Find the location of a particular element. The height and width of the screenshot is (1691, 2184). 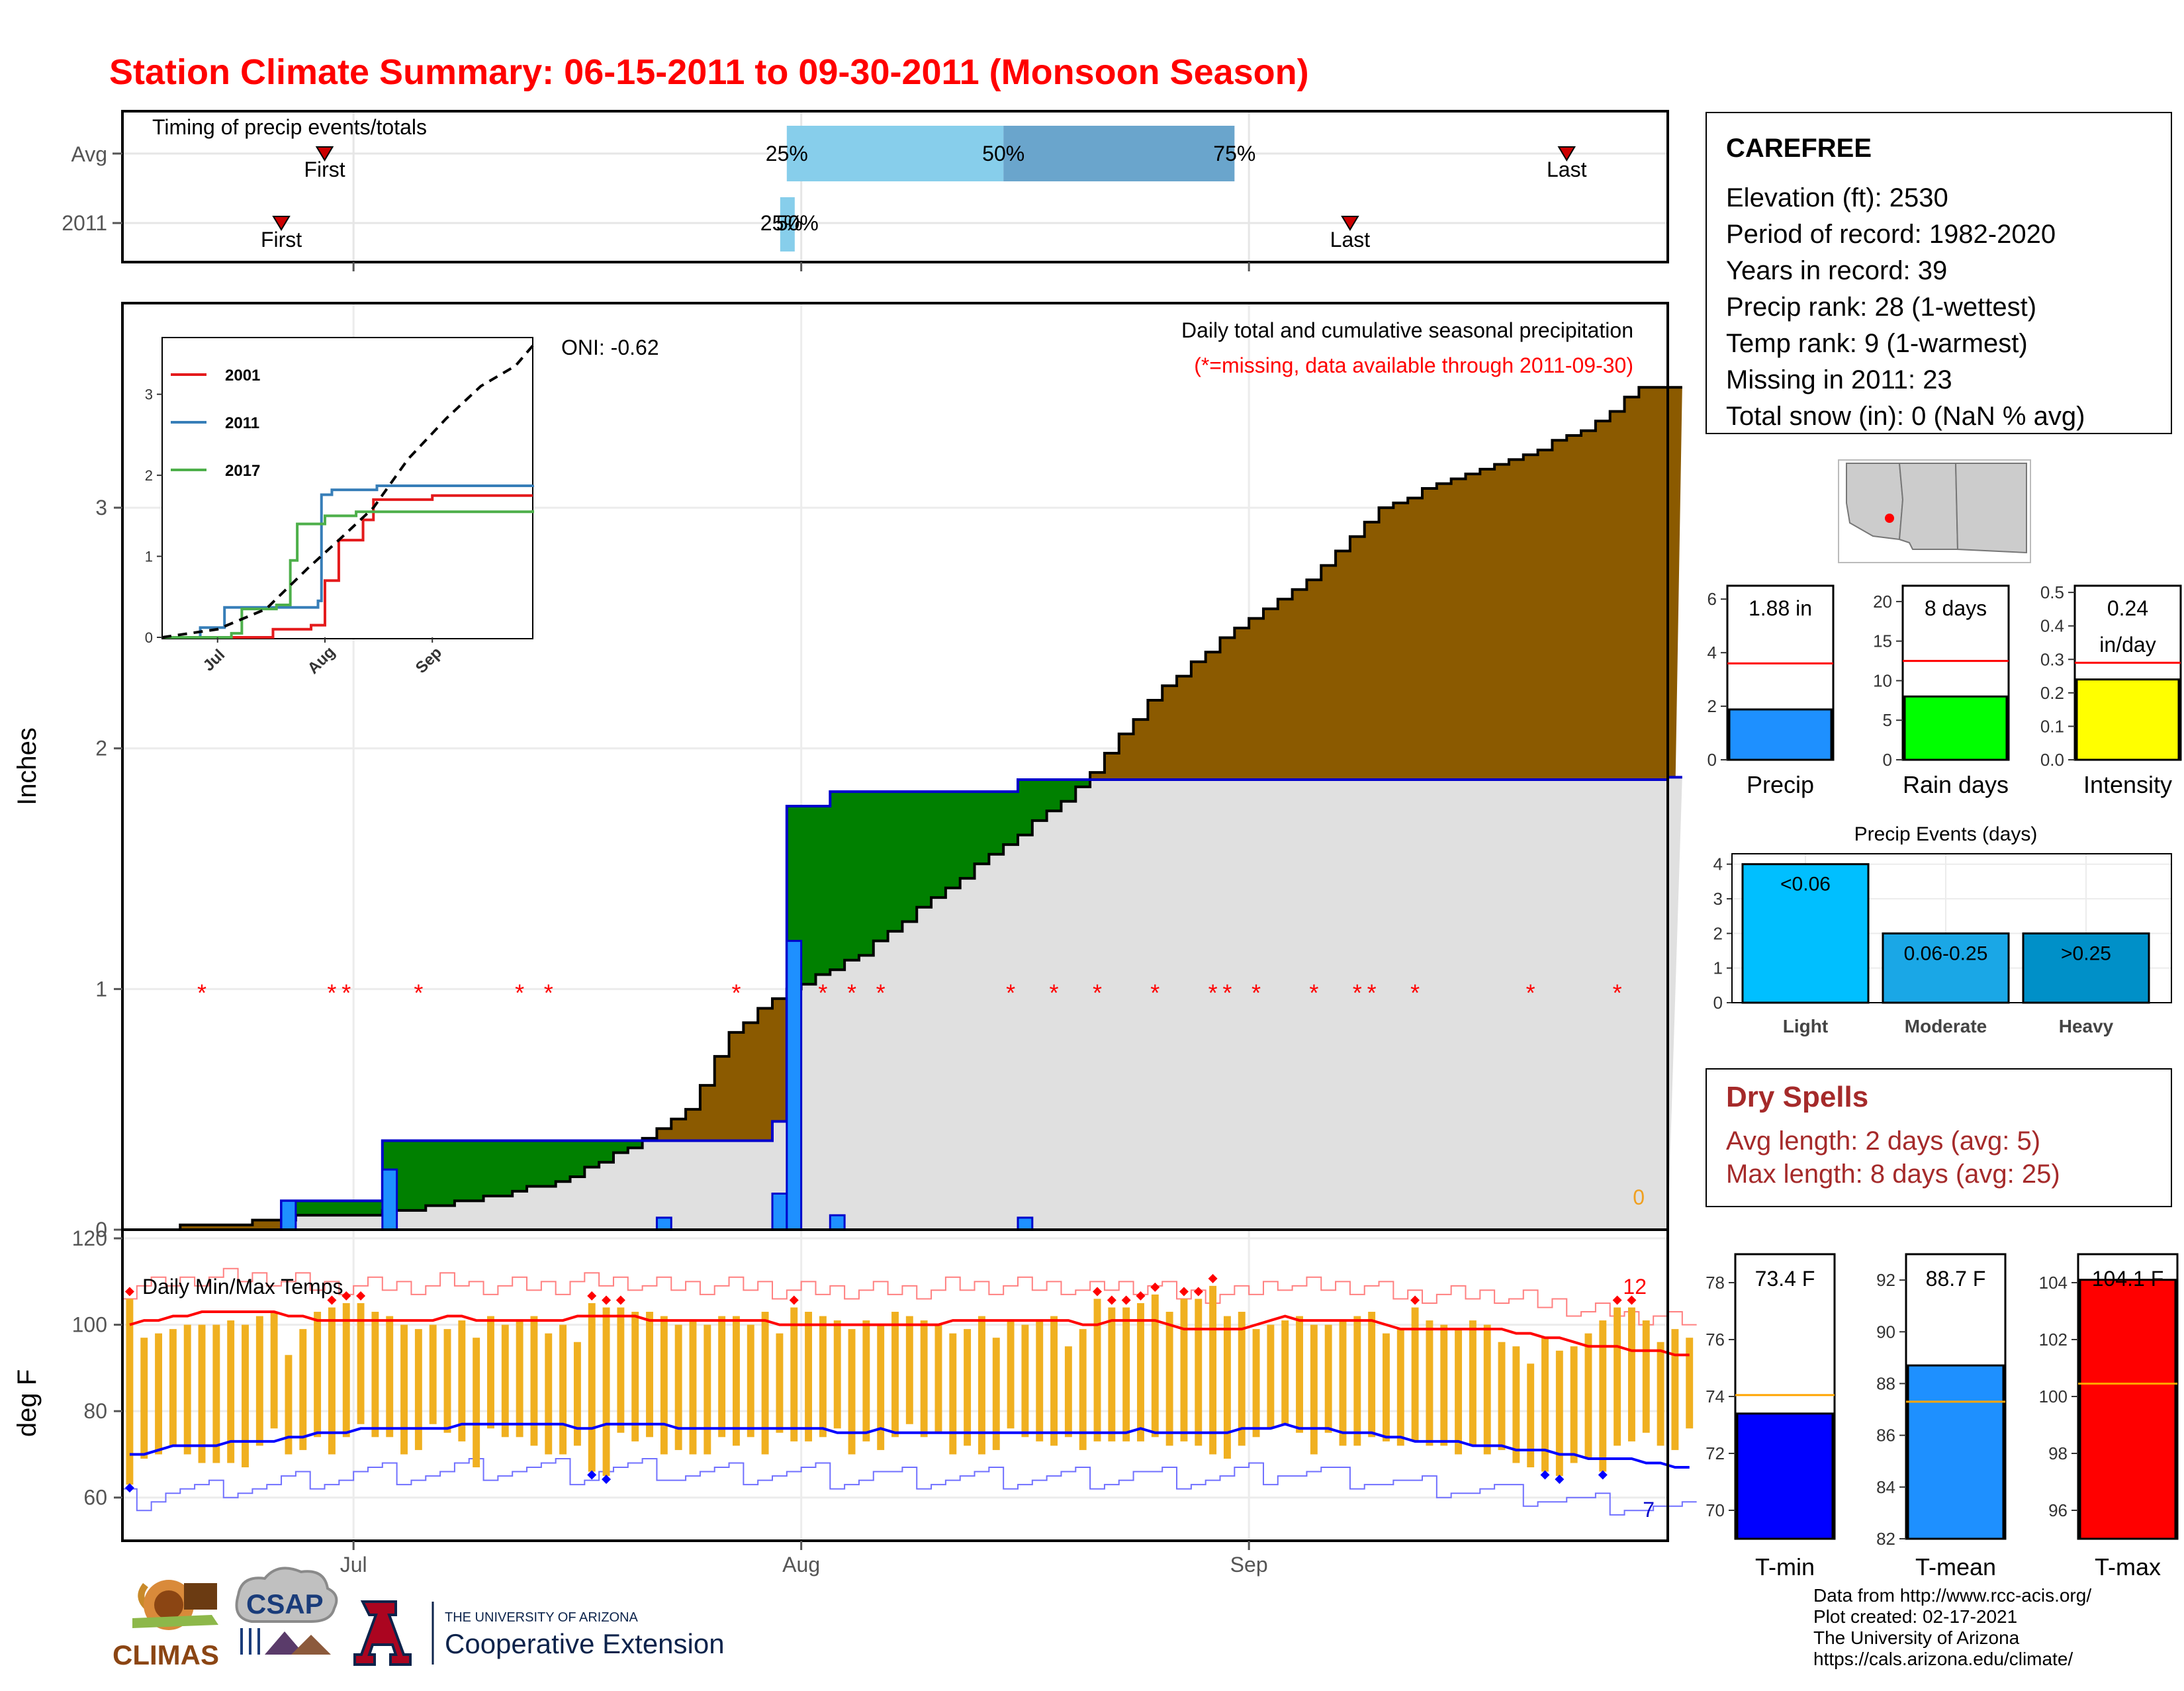

intensity-value-label: 0.24 is located at coordinates (2127, 608).